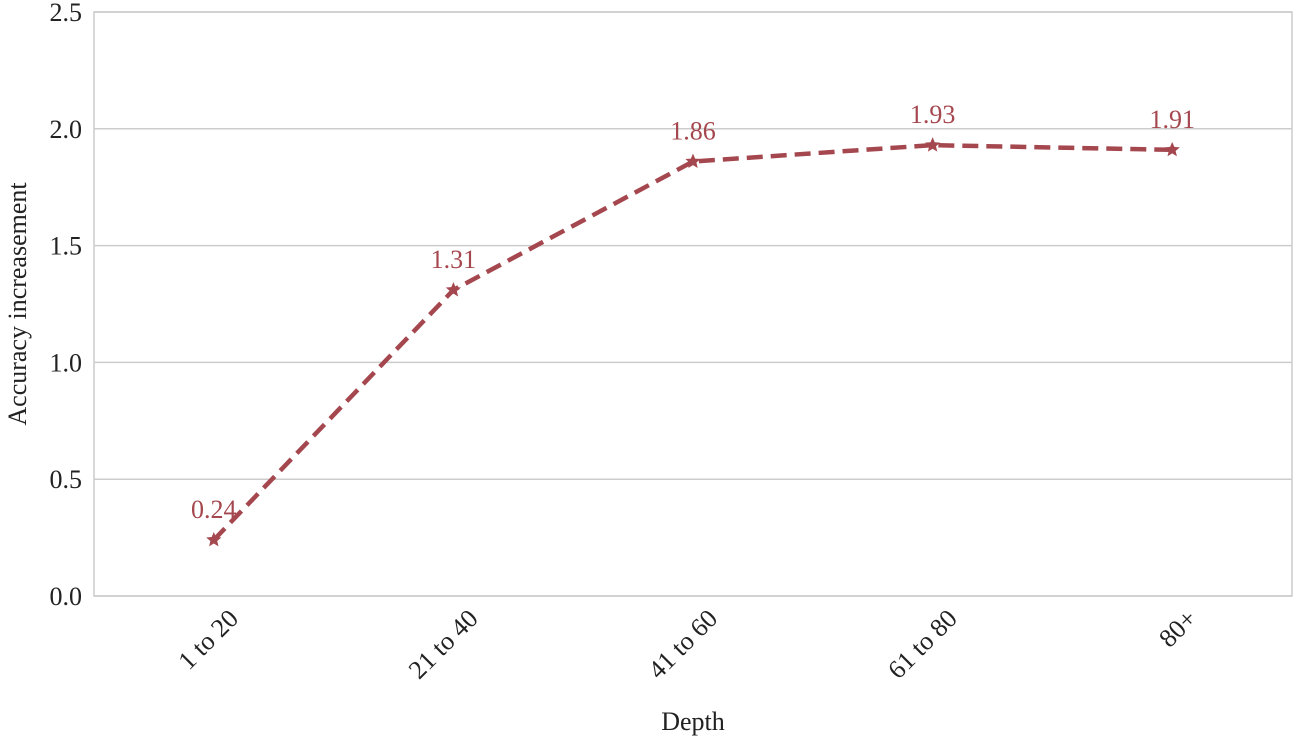  I want to click on y-tick-label: 0.5, so click(66, 479).